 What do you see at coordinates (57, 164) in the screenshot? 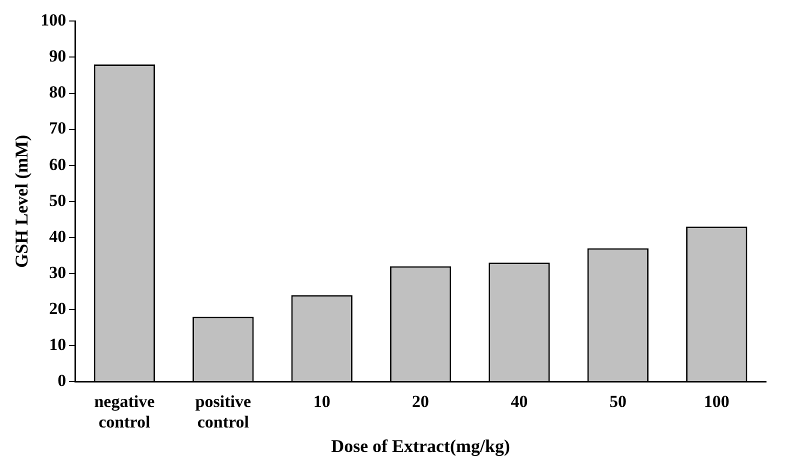
I see `y-tick-label: 60` at bounding box center [57, 164].